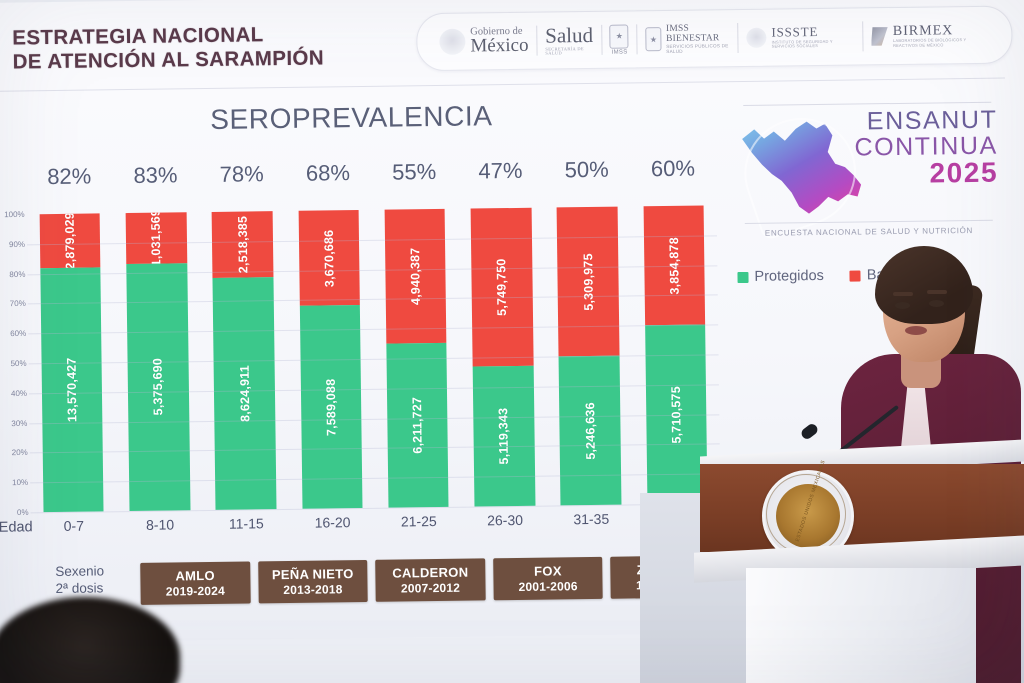 Image resolution: width=1024 pixels, height=683 pixels. What do you see at coordinates (916, 275) in the screenshot?
I see `legend-label-baja-proteccion: Baja protección` at bounding box center [916, 275].